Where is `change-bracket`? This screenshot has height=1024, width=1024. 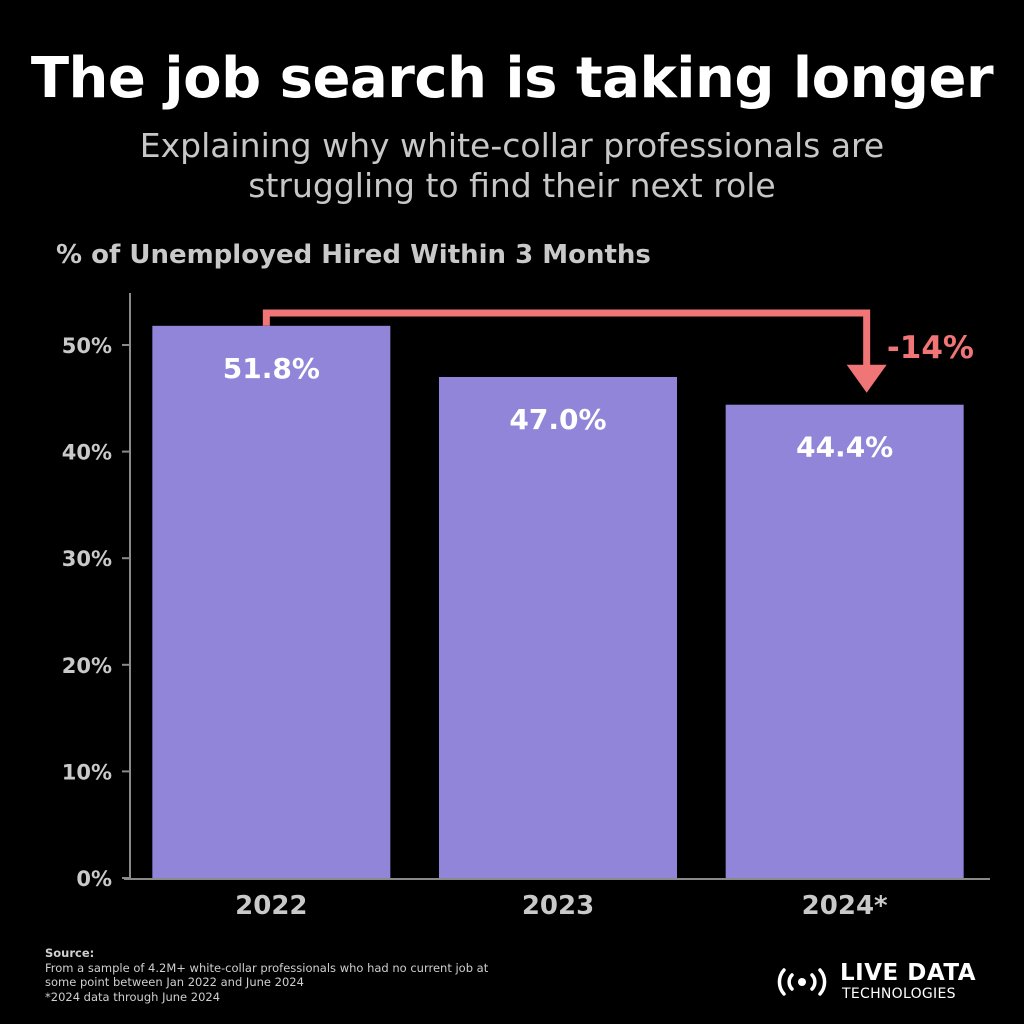 change-bracket is located at coordinates (566, 339).